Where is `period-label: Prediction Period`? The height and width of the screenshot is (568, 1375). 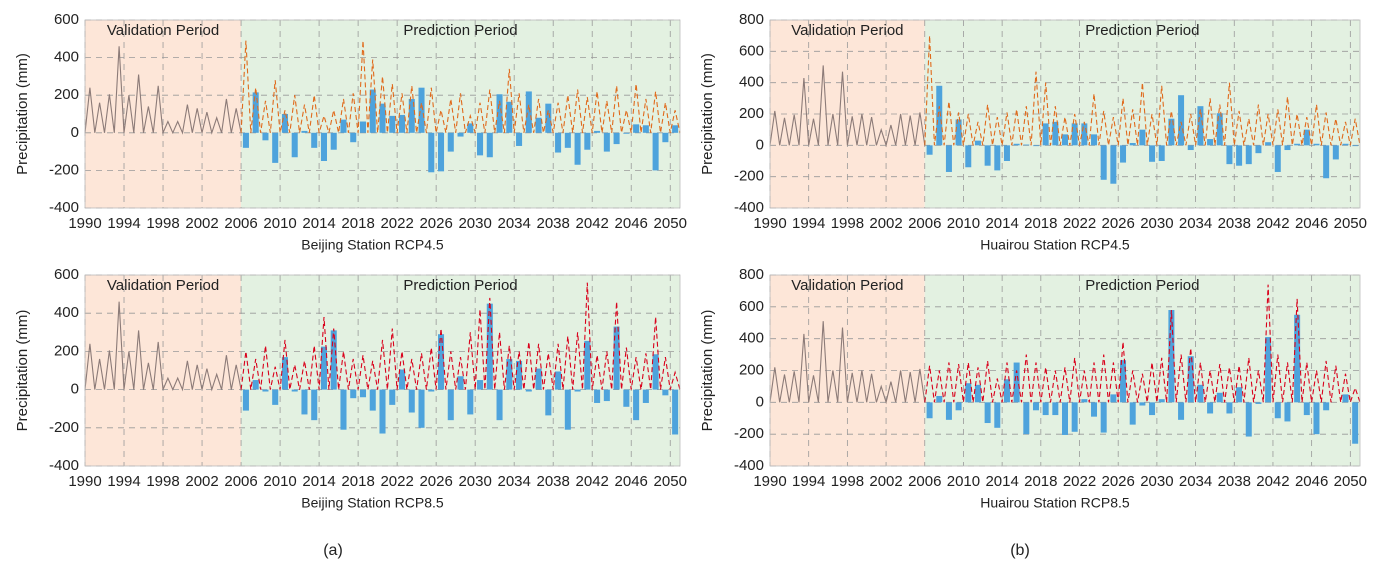 period-label: Prediction Period is located at coordinates (1142, 285).